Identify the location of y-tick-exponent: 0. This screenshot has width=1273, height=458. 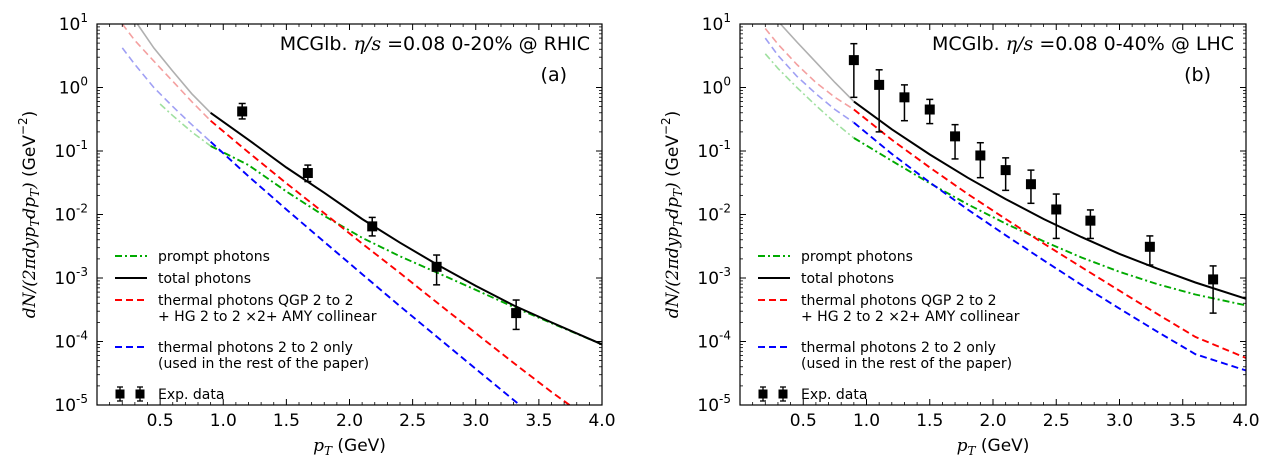
(84, 82).